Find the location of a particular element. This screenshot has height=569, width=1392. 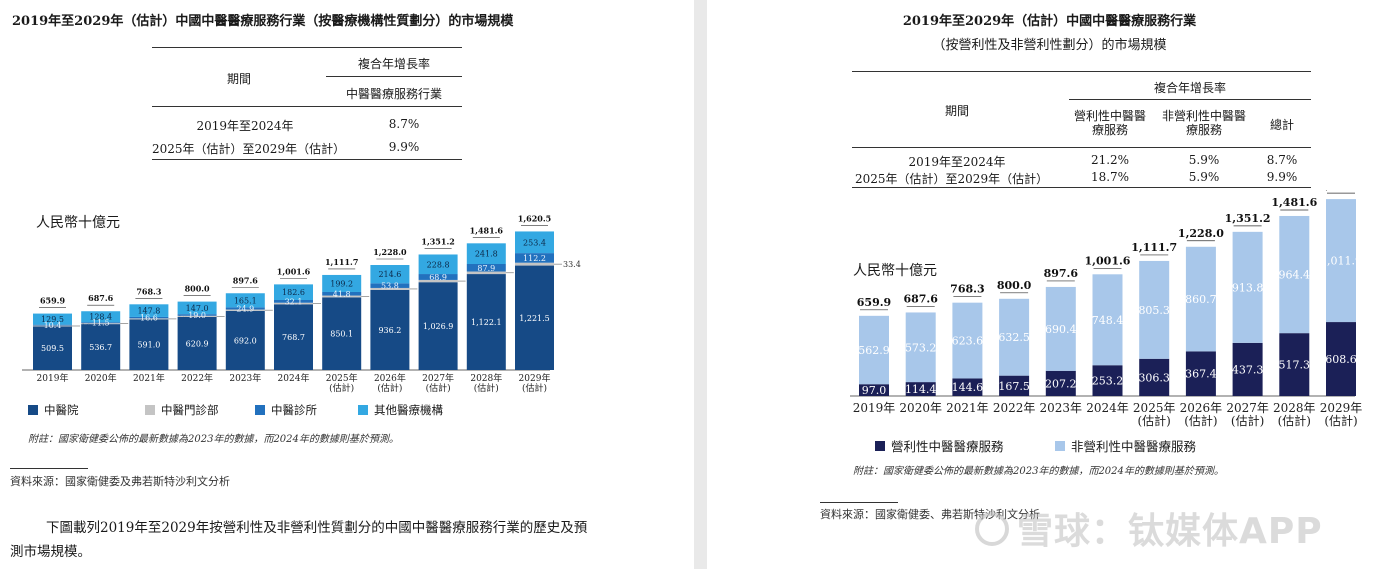

cagr-row-value: 18.7% is located at coordinates (1110, 177).